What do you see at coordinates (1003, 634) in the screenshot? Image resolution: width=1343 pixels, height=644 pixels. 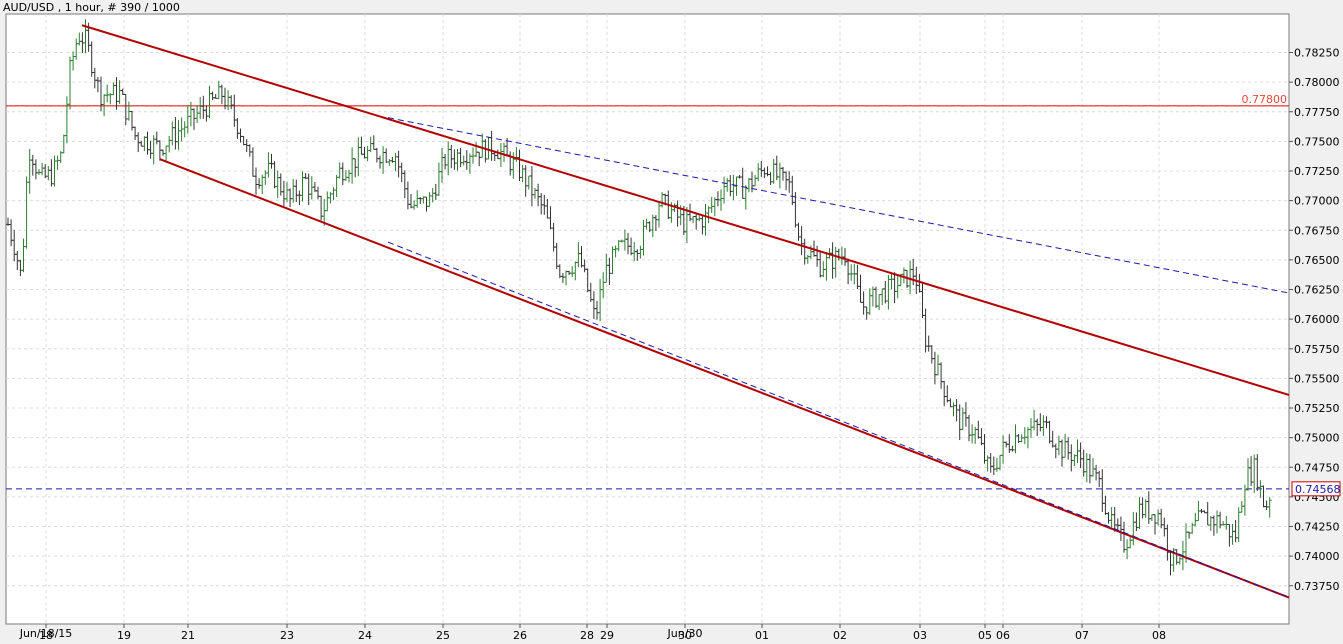 I see `x-tick-label: 06` at bounding box center [1003, 634].